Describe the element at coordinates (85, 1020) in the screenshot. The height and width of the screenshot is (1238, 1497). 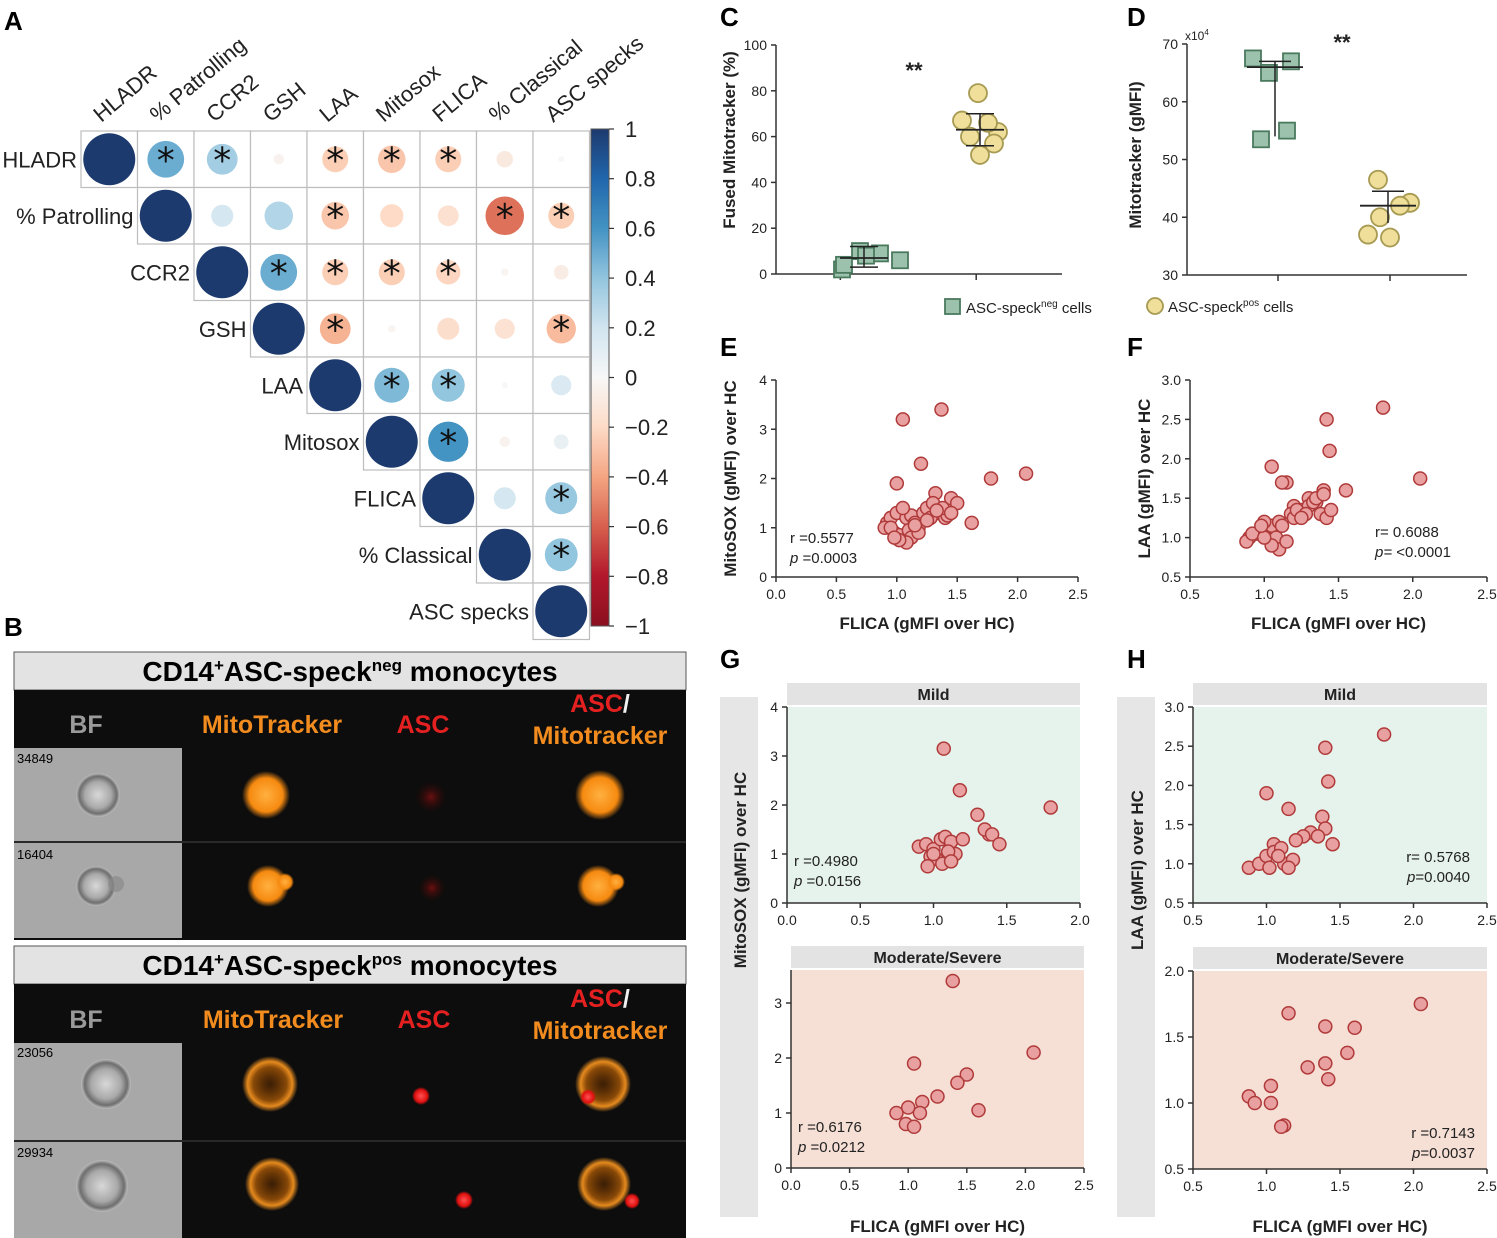
I see `channel-bf-label-2: BF` at that location.